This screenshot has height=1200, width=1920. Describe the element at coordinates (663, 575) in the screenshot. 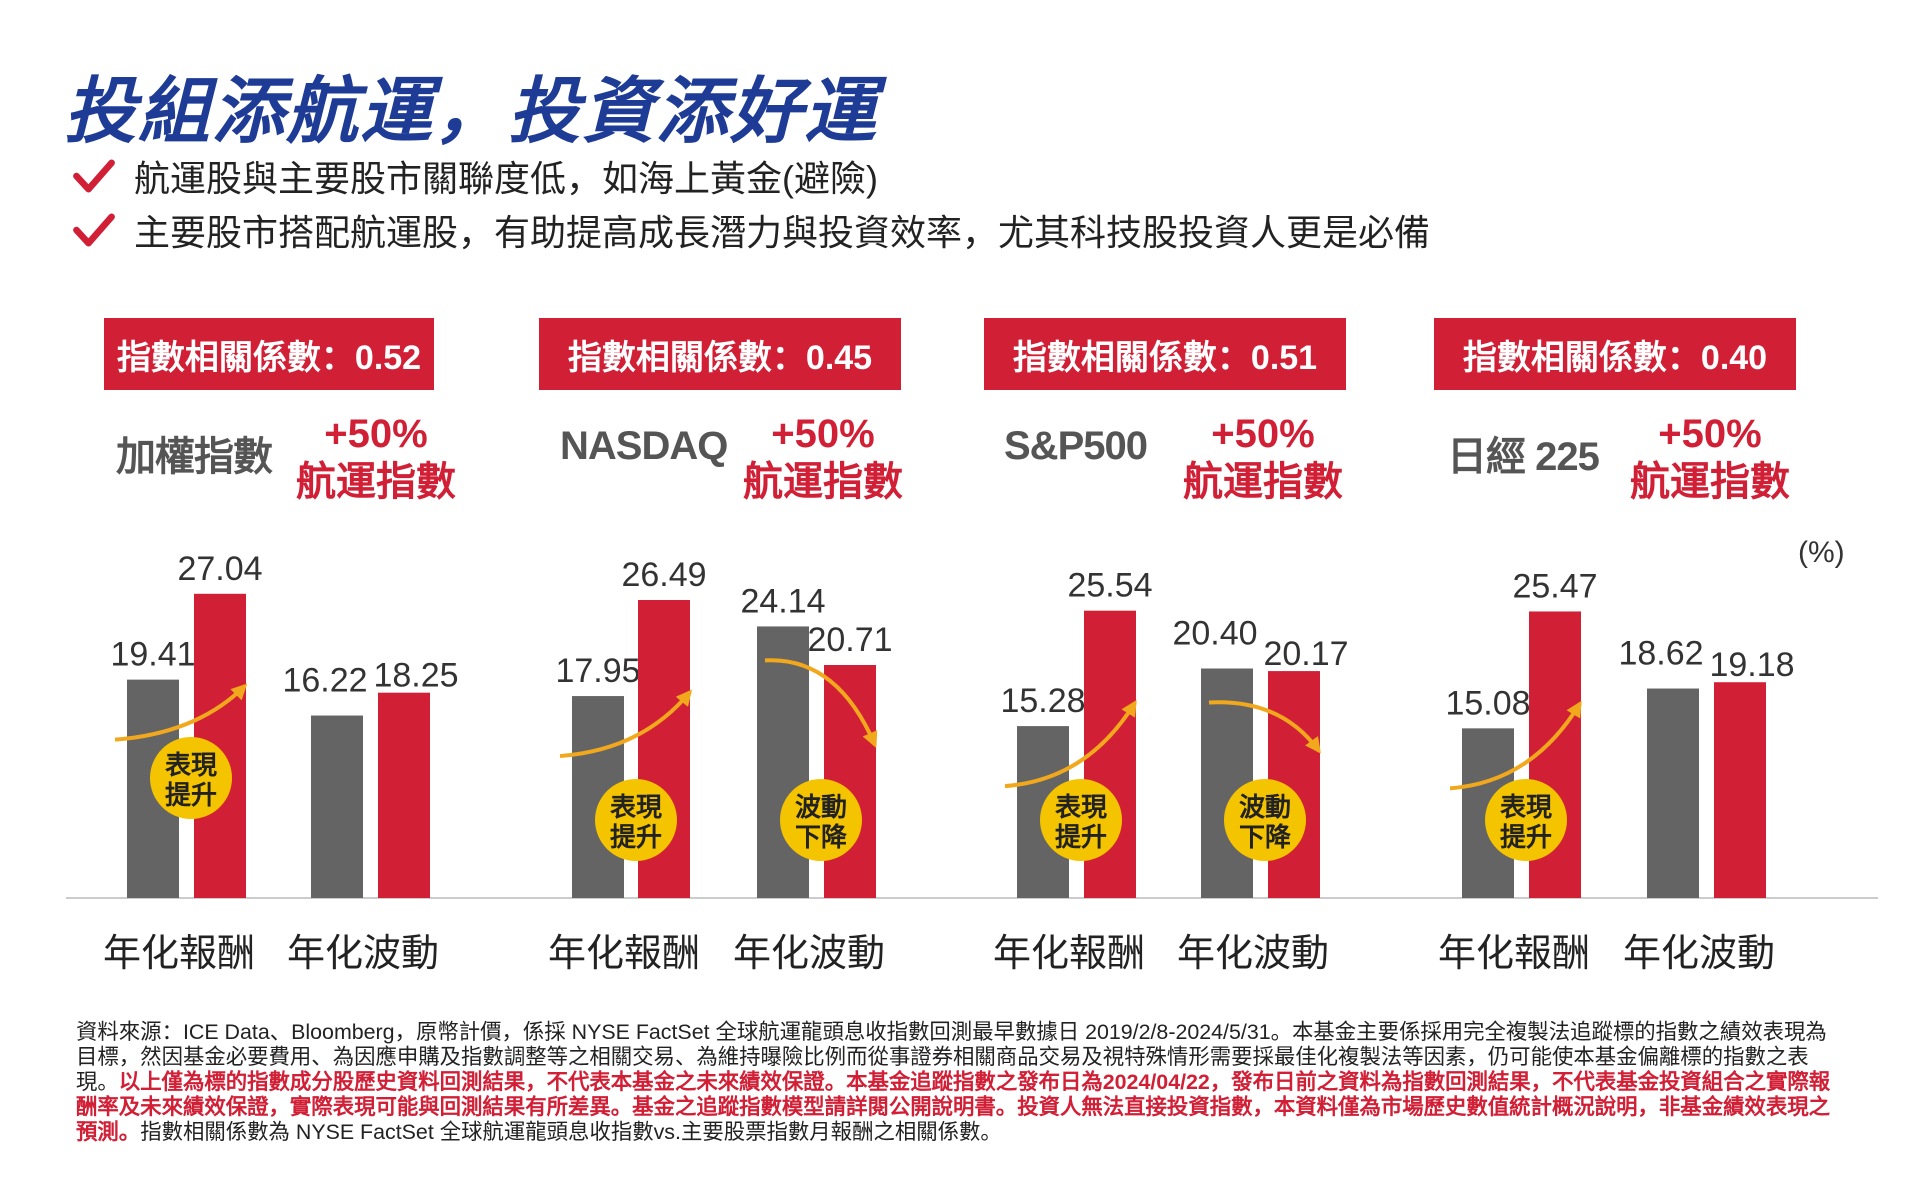

I see `data-label: 26.49` at that location.